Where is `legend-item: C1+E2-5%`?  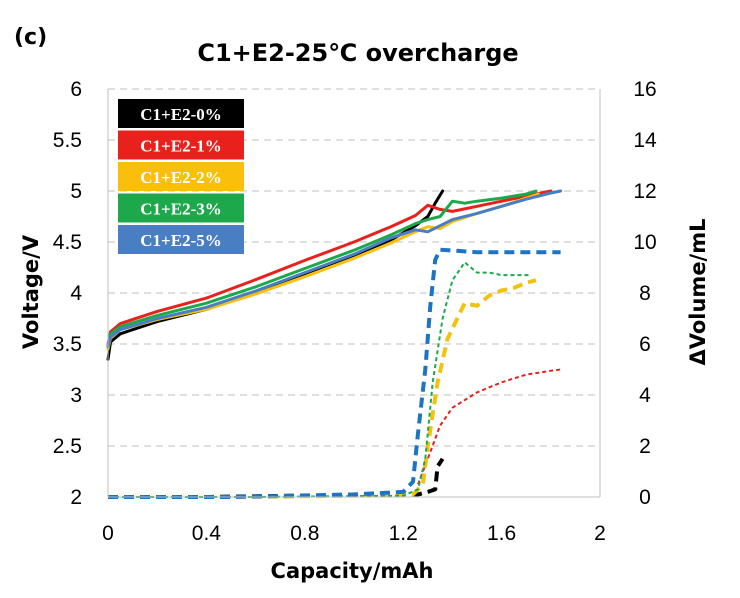
legend-item: C1+E2-5% is located at coordinates (181, 239).